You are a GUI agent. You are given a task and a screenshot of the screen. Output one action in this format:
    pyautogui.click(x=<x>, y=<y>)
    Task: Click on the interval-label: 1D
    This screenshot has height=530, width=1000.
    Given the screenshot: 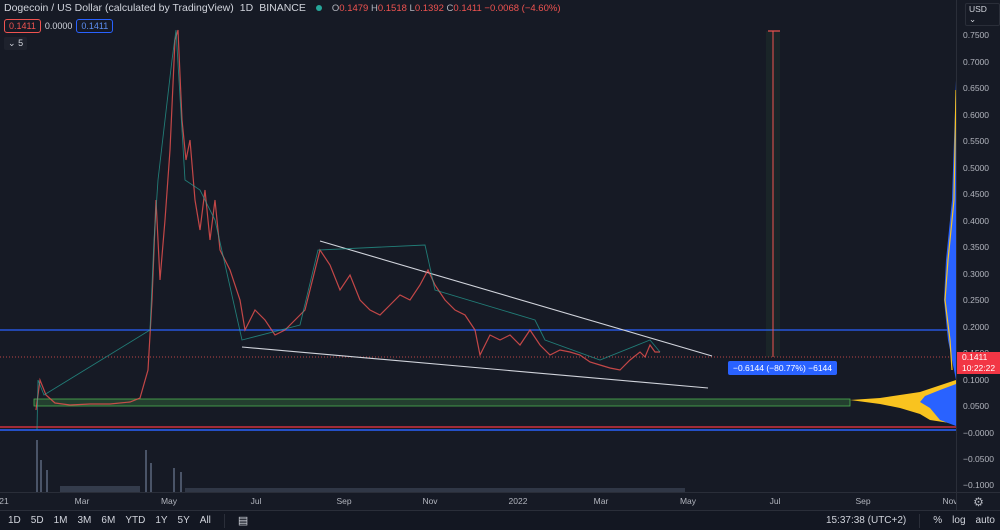 What is the action you would take?
    pyautogui.click(x=246, y=8)
    